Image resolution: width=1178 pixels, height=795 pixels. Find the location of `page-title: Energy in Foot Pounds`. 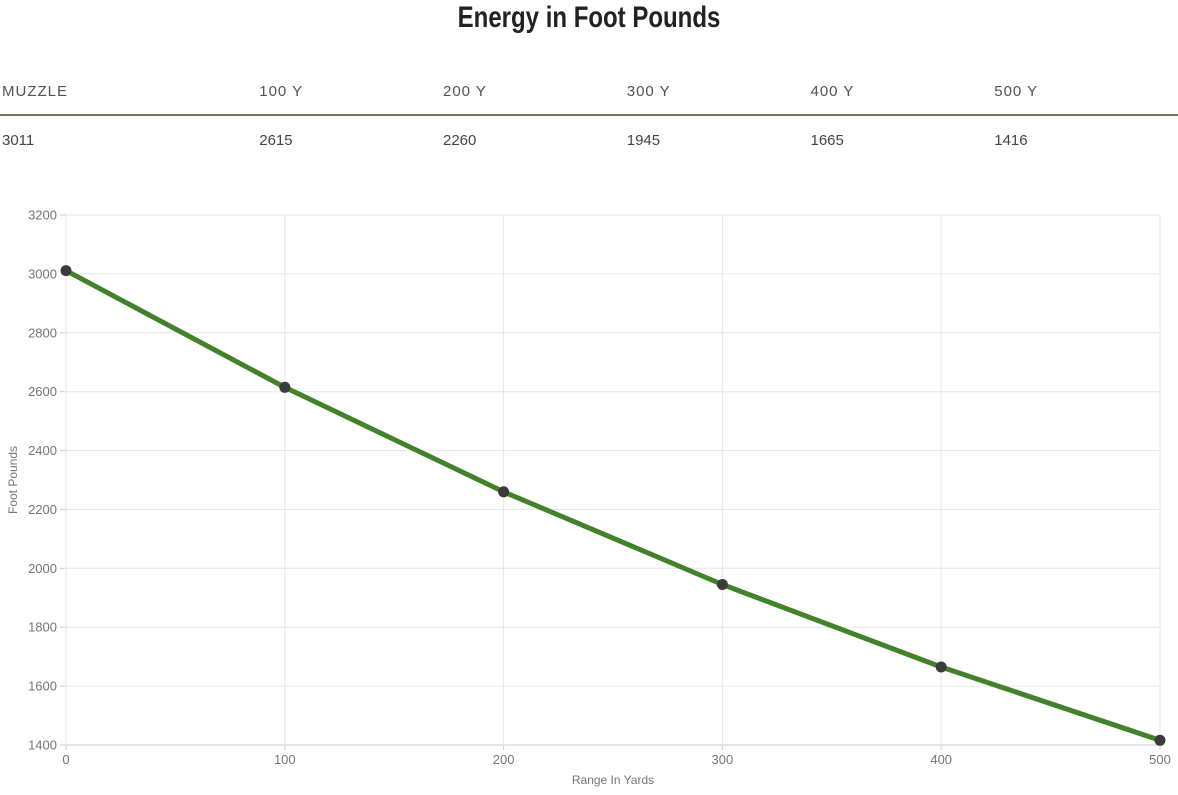

page-title: Energy in Foot Pounds is located at coordinates (589, 17).